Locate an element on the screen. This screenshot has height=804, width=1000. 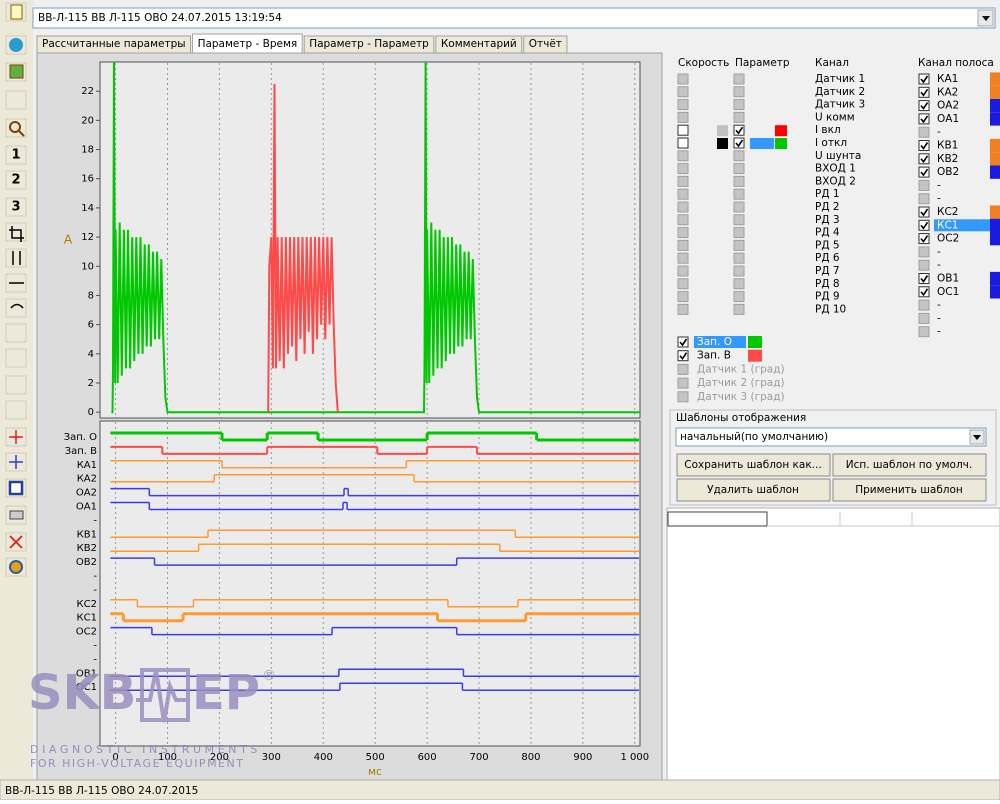
y-tick-label: 0 is located at coordinates (91, 412).